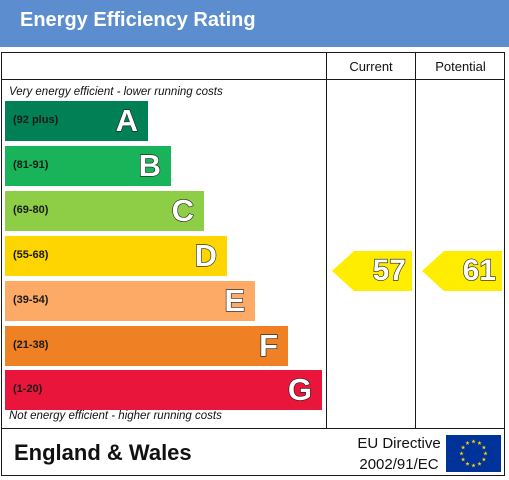 Image resolution: width=509 pixels, height=480 pixels. Describe the element at coordinates (150, 165) in the screenshot. I see `band-b-letter: B` at that location.